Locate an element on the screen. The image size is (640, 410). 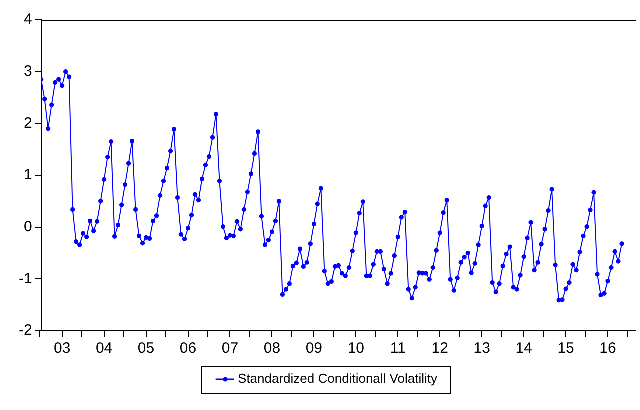
x-tick-label: 14 is located at coordinates (524, 349).